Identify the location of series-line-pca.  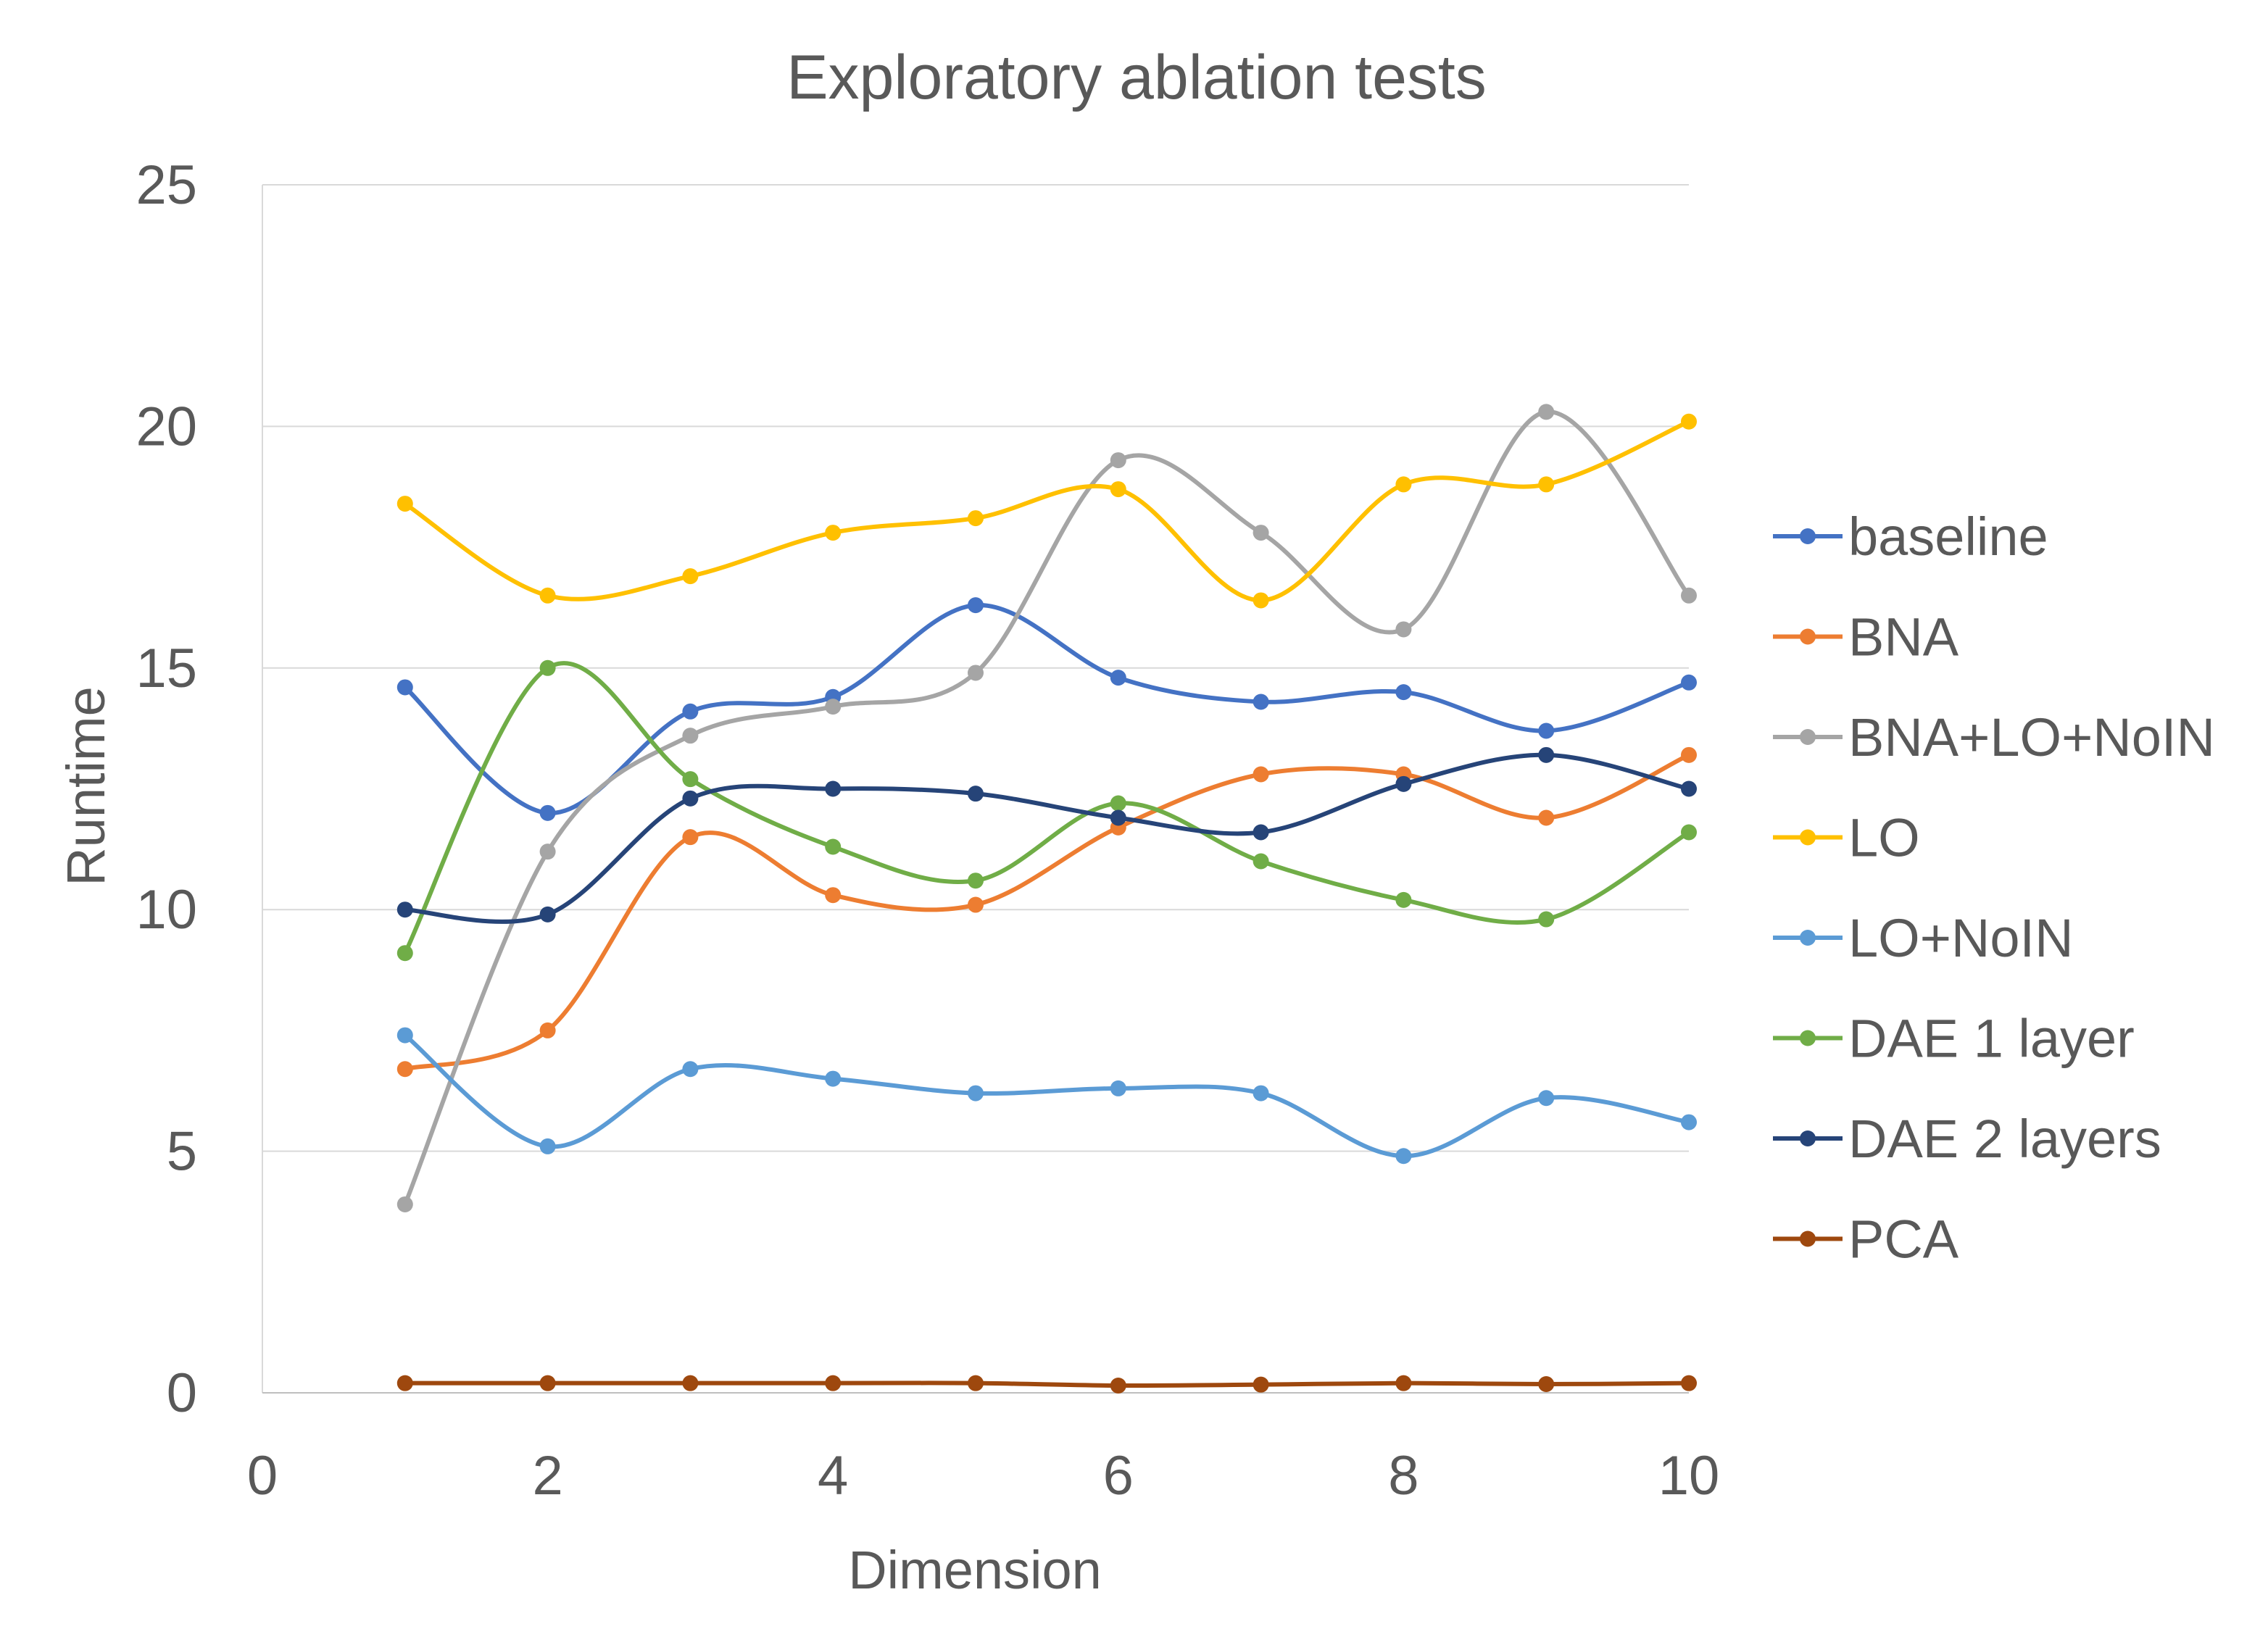
(1047, 1384).